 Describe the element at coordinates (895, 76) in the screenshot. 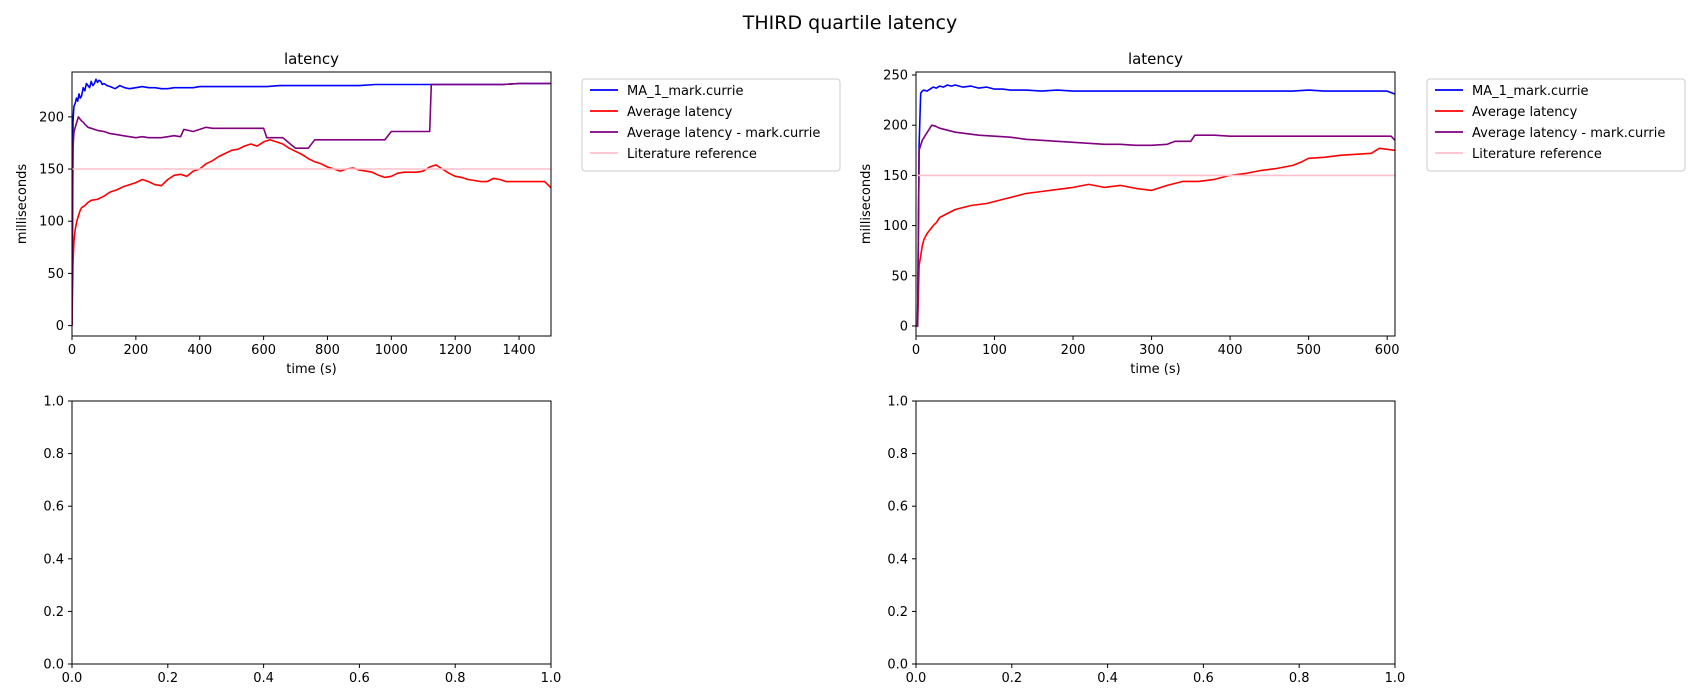

I see `y-tick-label: 250` at that location.